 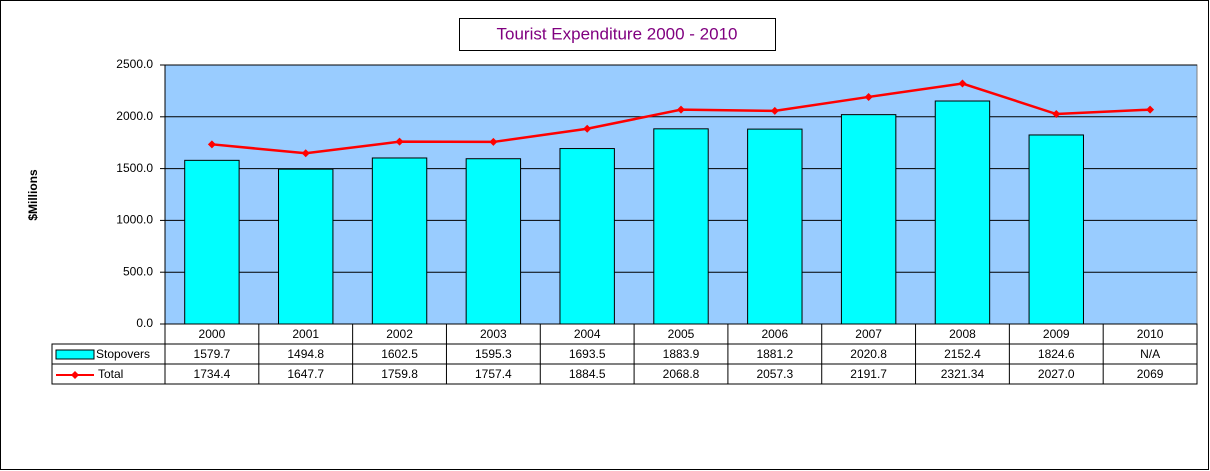 What do you see at coordinates (399, 374) in the screenshot?
I see `table-value: 1759.8` at bounding box center [399, 374].